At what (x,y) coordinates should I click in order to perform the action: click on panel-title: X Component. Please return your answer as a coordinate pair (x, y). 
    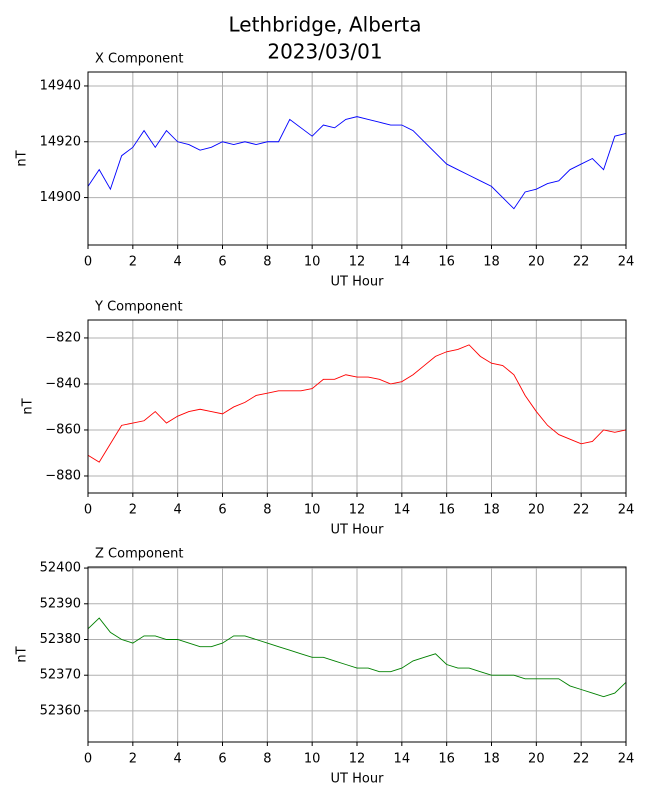
    Looking at the image, I should click on (139, 59).